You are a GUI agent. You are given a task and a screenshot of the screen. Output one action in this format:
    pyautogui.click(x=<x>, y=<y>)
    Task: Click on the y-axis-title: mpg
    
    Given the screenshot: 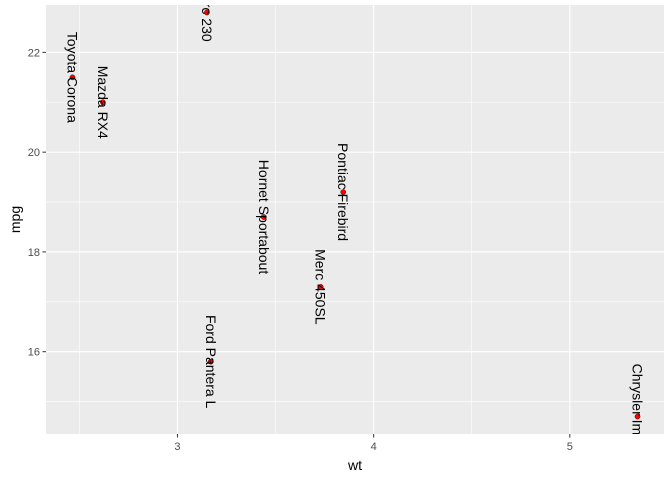 What is the action you would take?
    pyautogui.click(x=15, y=219)
    